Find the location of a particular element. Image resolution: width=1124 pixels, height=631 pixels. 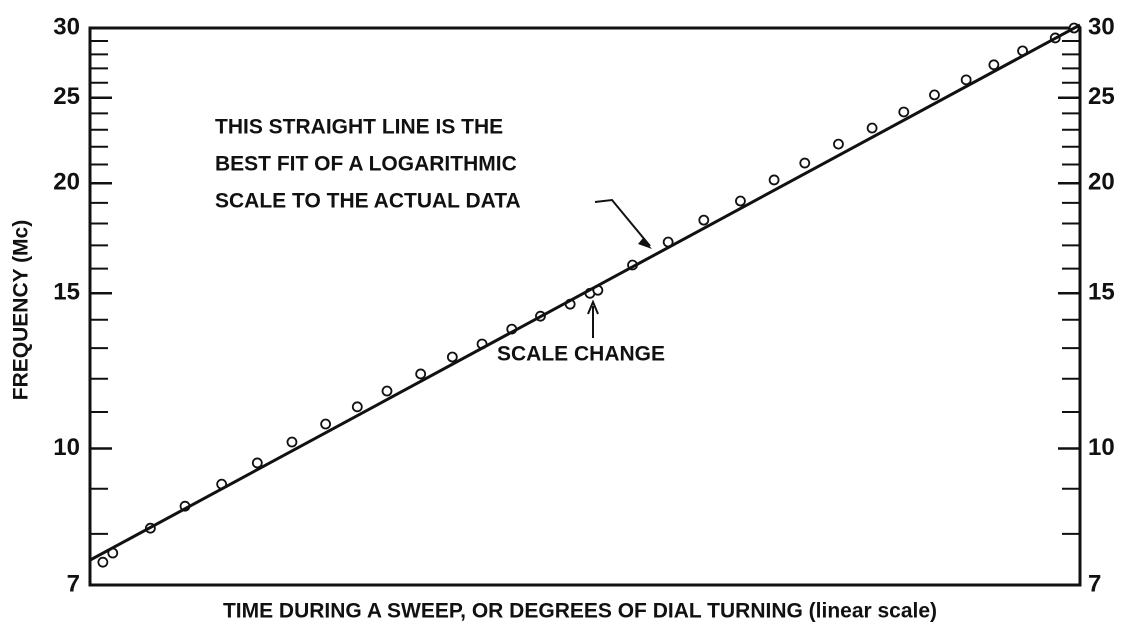

y2-tick-label: 20 is located at coordinates (1101, 182).